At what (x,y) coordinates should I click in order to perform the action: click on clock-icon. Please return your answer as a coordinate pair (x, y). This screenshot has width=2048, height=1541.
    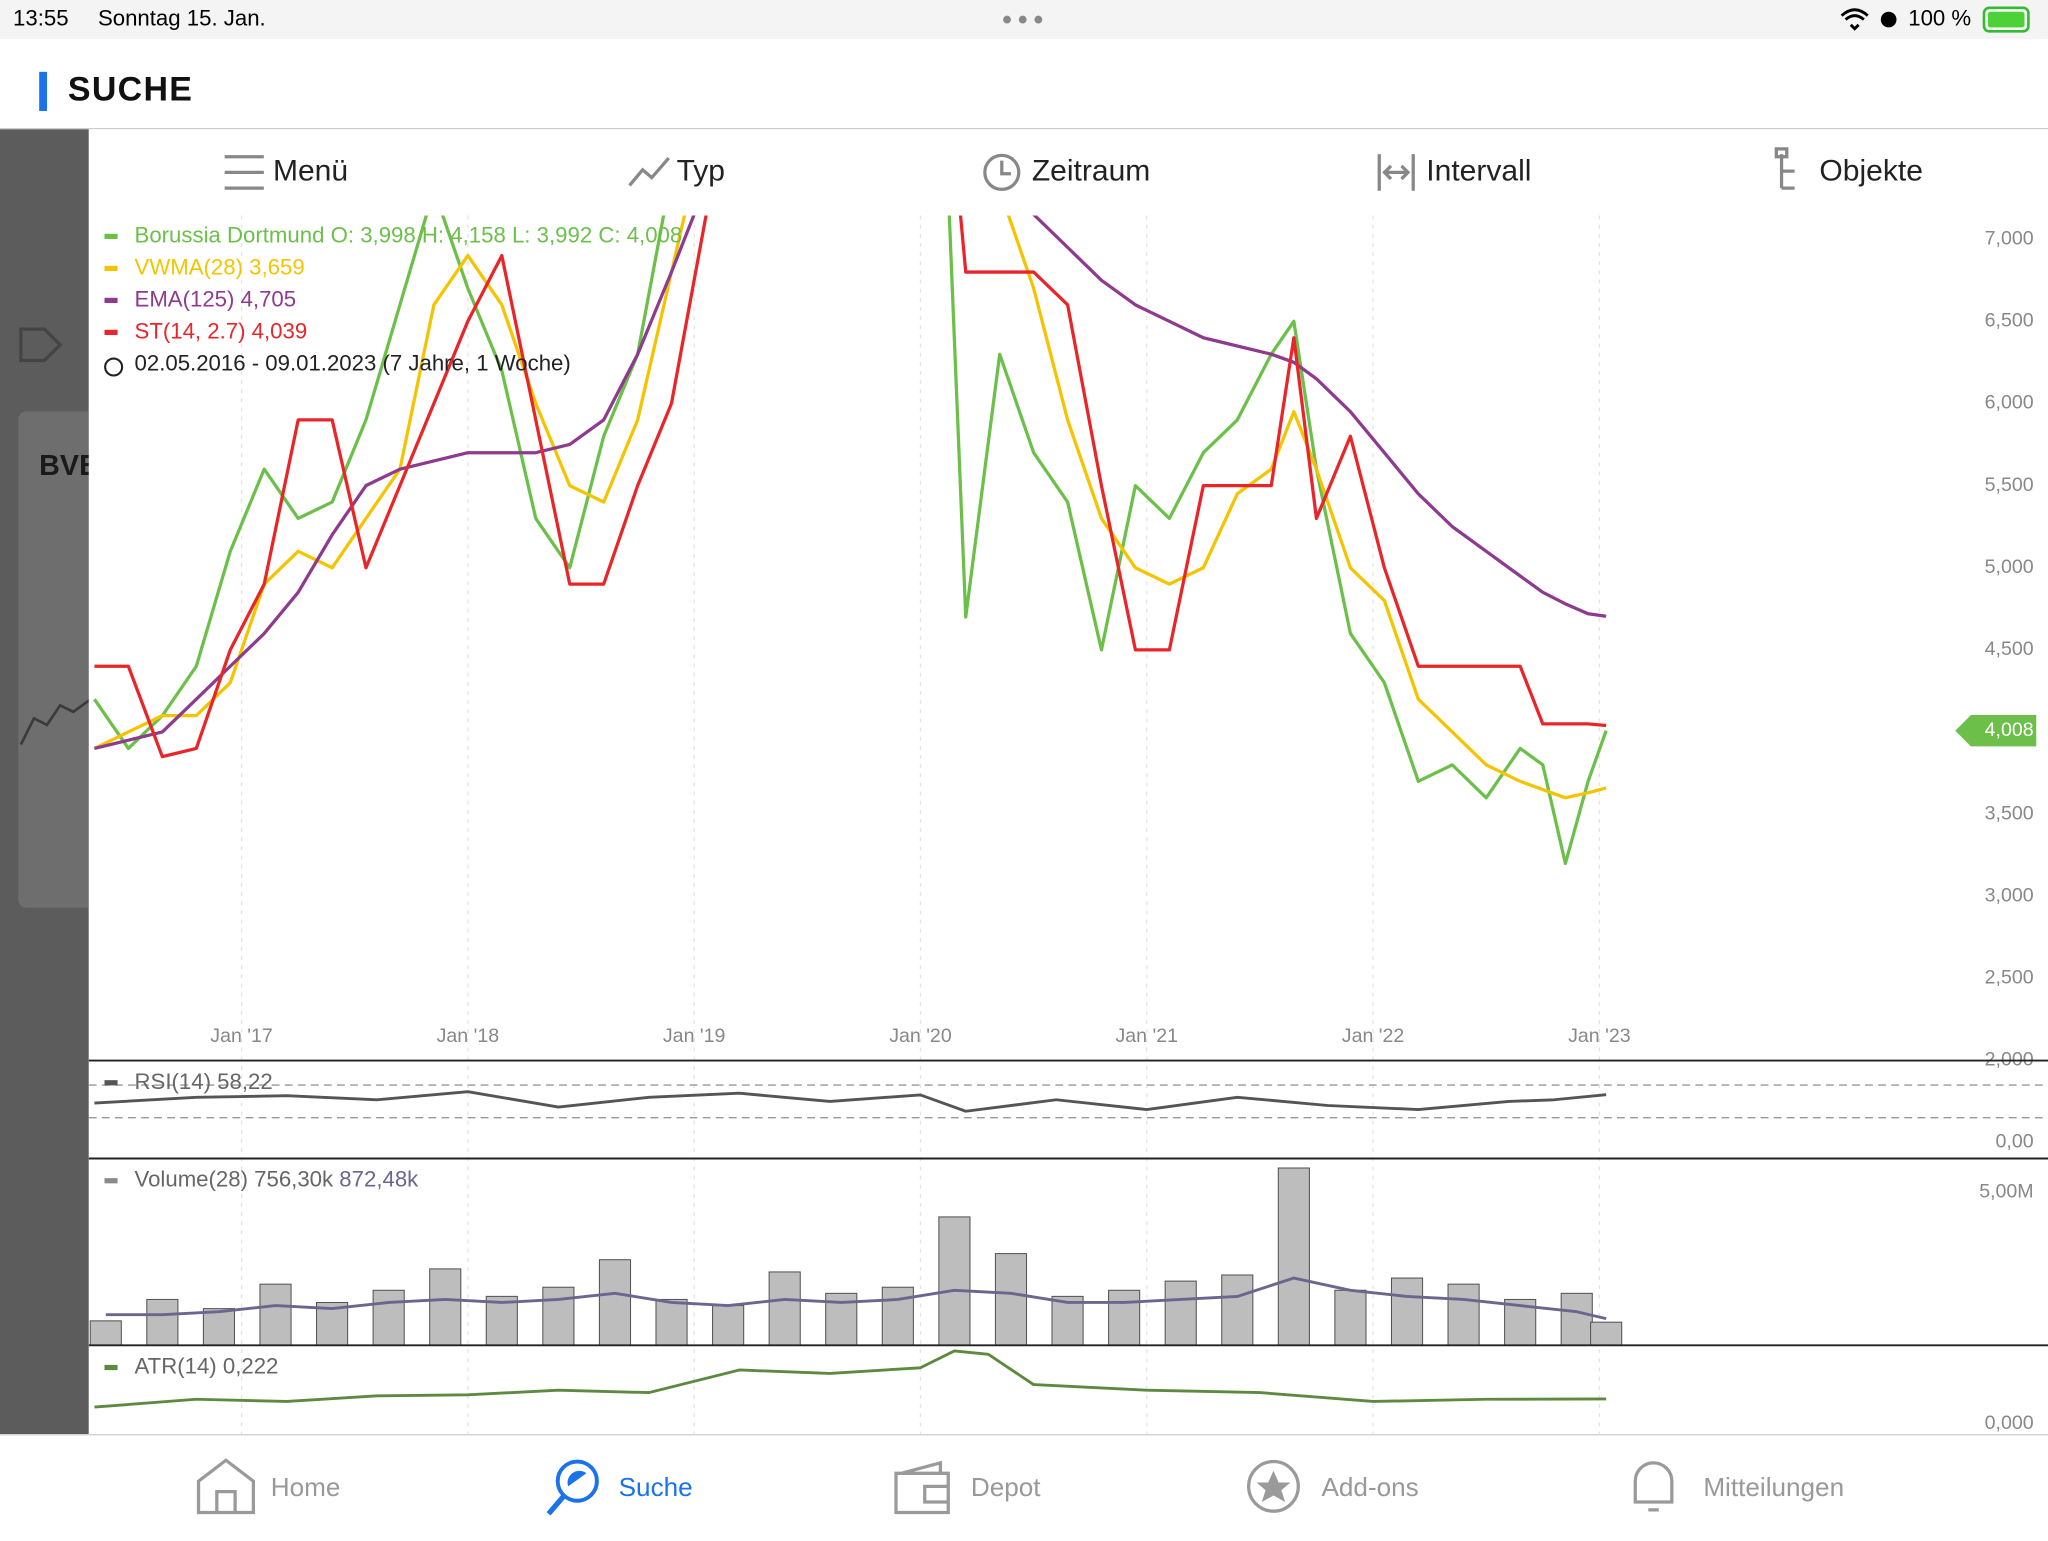
    Looking at the image, I should click on (1002, 172).